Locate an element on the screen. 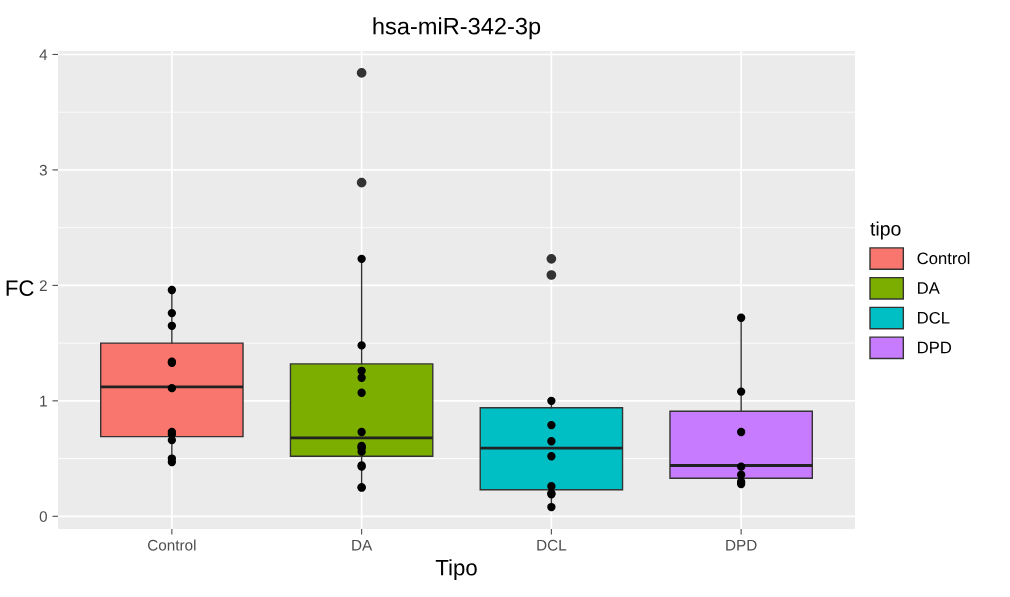 The height and width of the screenshot is (597, 1010). legend-label: DCL is located at coordinates (934, 317).